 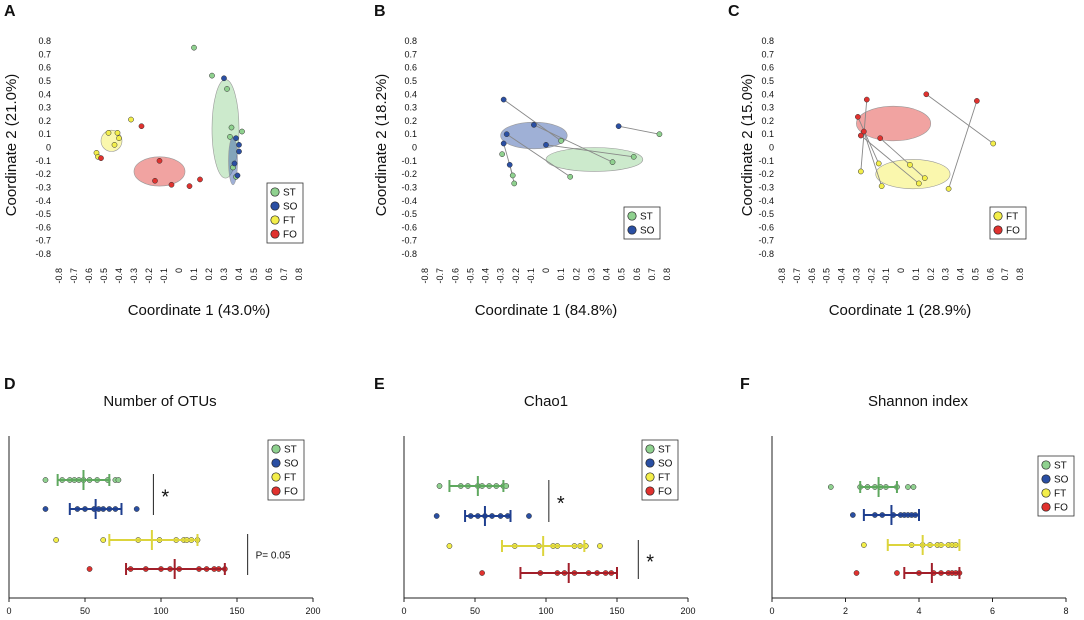 I want to click on plot-title: Shannon index, so click(x=918, y=401).